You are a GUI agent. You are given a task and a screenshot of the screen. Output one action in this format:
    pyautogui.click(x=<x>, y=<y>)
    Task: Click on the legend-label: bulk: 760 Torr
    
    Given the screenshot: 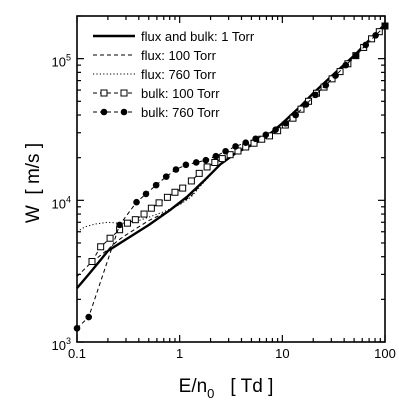 What is the action you would take?
    pyautogui.click(x=180, y=112)
    